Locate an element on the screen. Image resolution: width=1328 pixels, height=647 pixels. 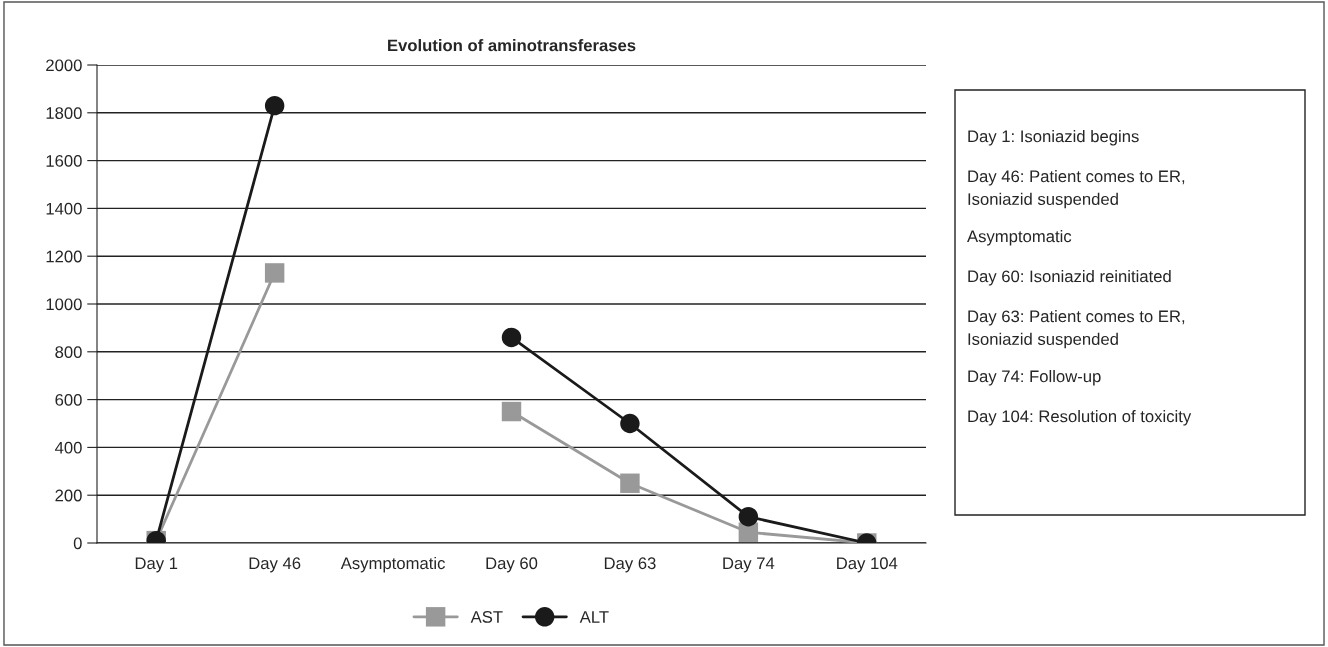
x-tick-label: Day 60 is located at coordinates (512, 565).